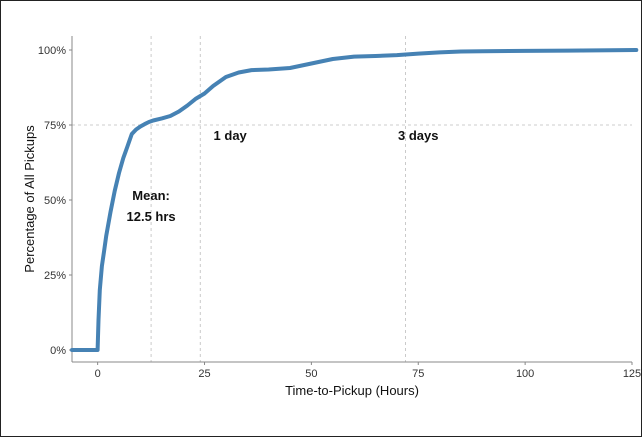 The width and height of the screenshot is (642, 437). I want to click on x-tick-label: 50, so click(311, 374).